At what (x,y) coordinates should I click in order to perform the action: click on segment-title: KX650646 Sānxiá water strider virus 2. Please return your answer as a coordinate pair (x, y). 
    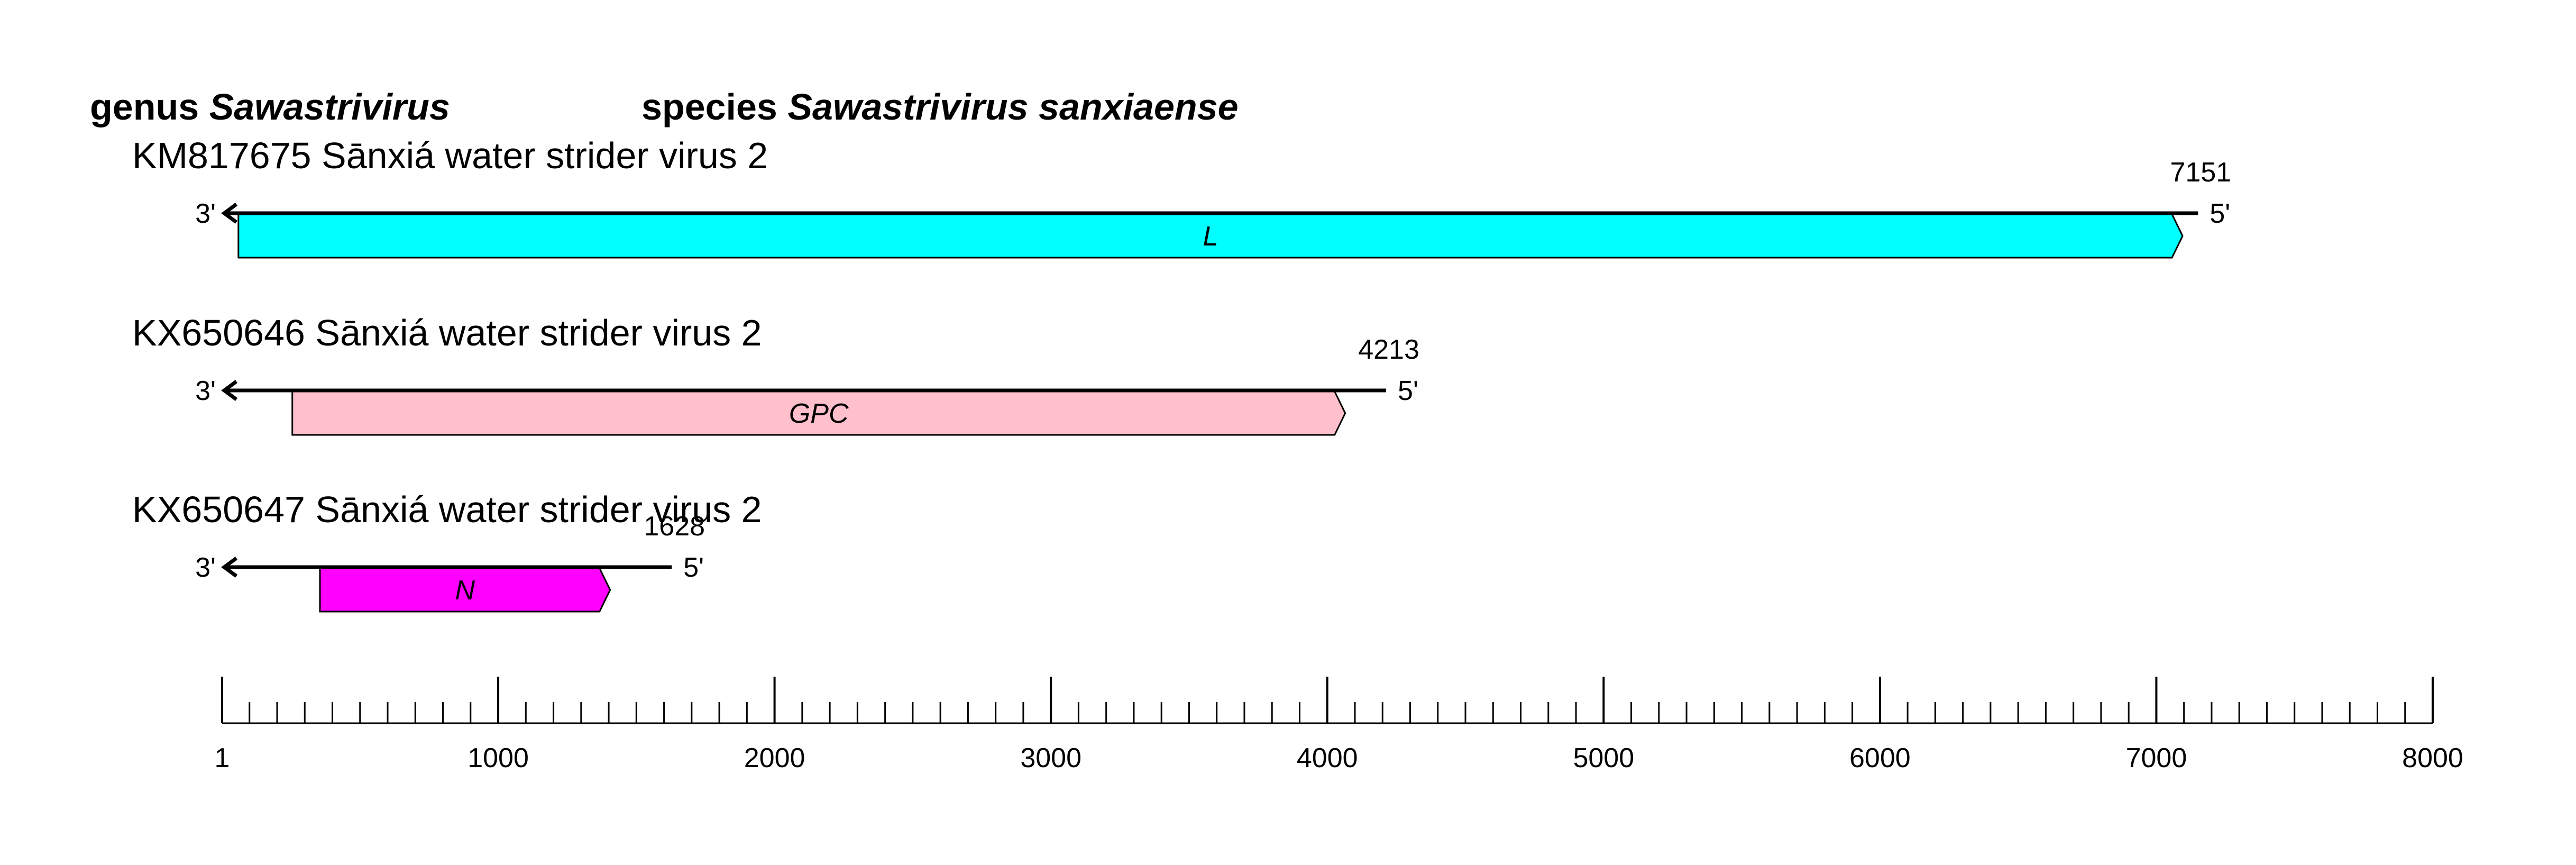
    Looking at the image, I should click on (447, 333).